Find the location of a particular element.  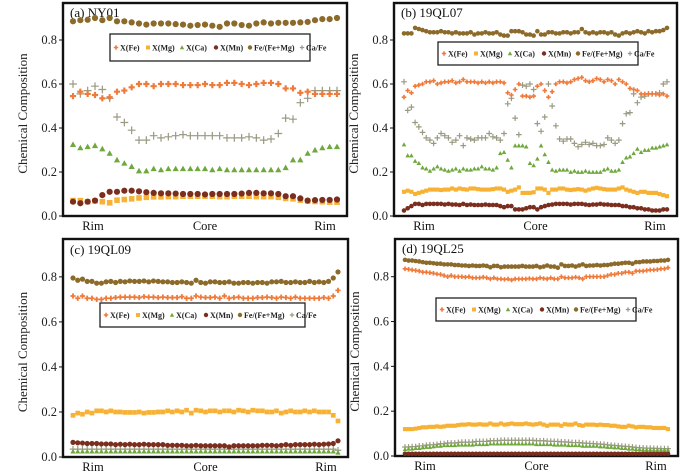

legend-box is located at coordinates (538, 53).